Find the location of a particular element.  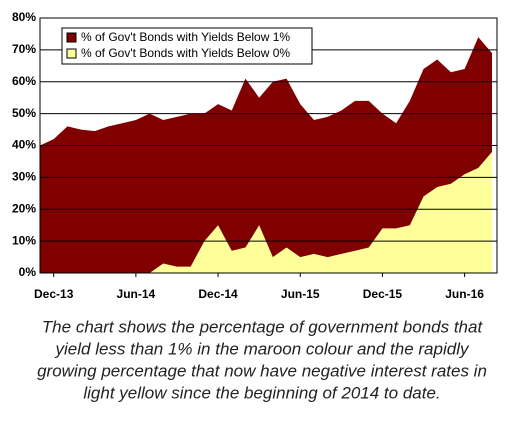

x-tick-label: Jun-15 is located at coordinates (300, 294).